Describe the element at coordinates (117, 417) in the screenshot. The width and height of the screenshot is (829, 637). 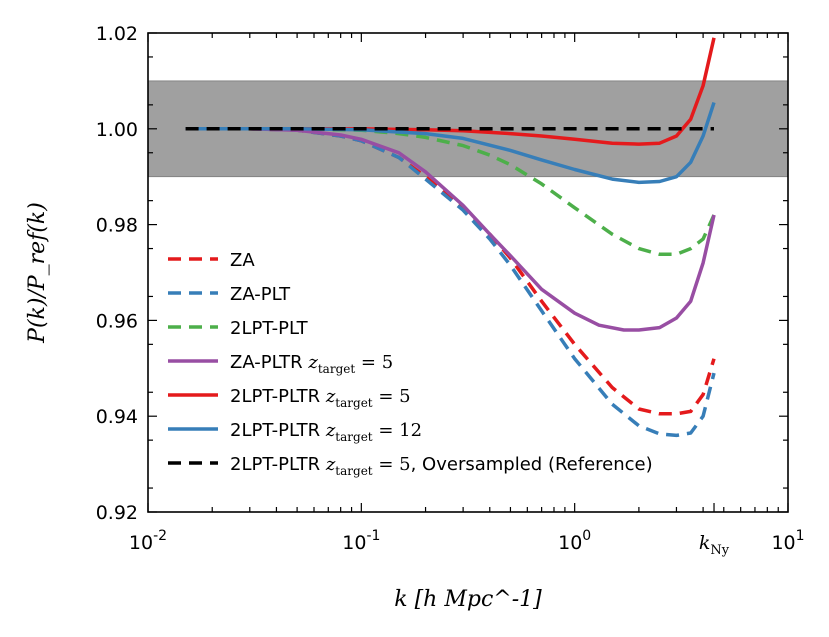
I see `y-tick-label: 0.94` at that location.